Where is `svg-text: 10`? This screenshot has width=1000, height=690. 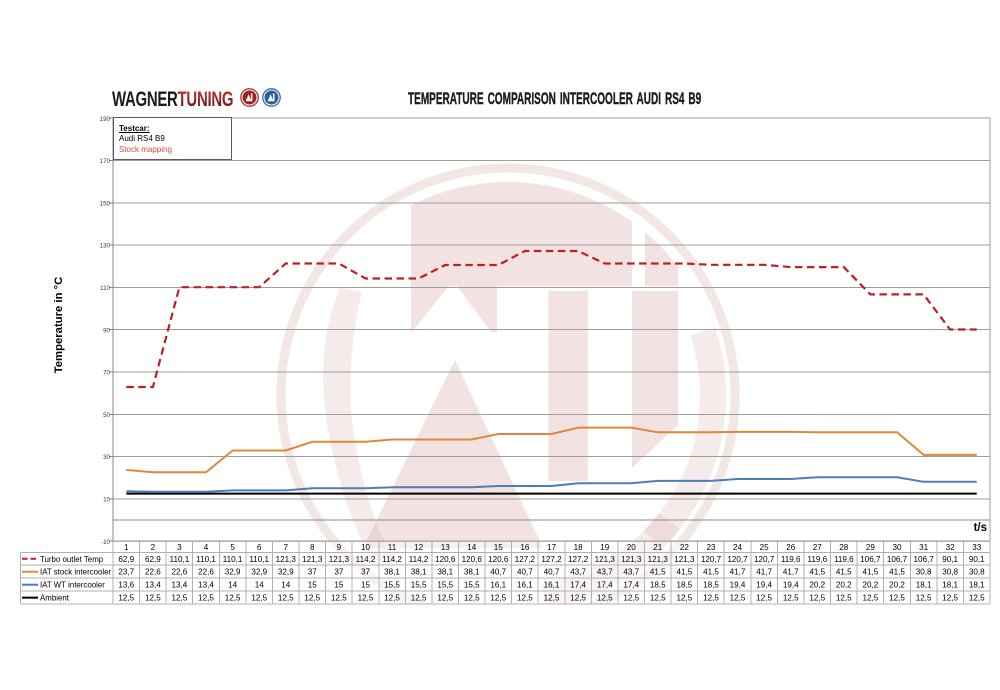 svg-text: 10 is located at coordinates (106, 500).